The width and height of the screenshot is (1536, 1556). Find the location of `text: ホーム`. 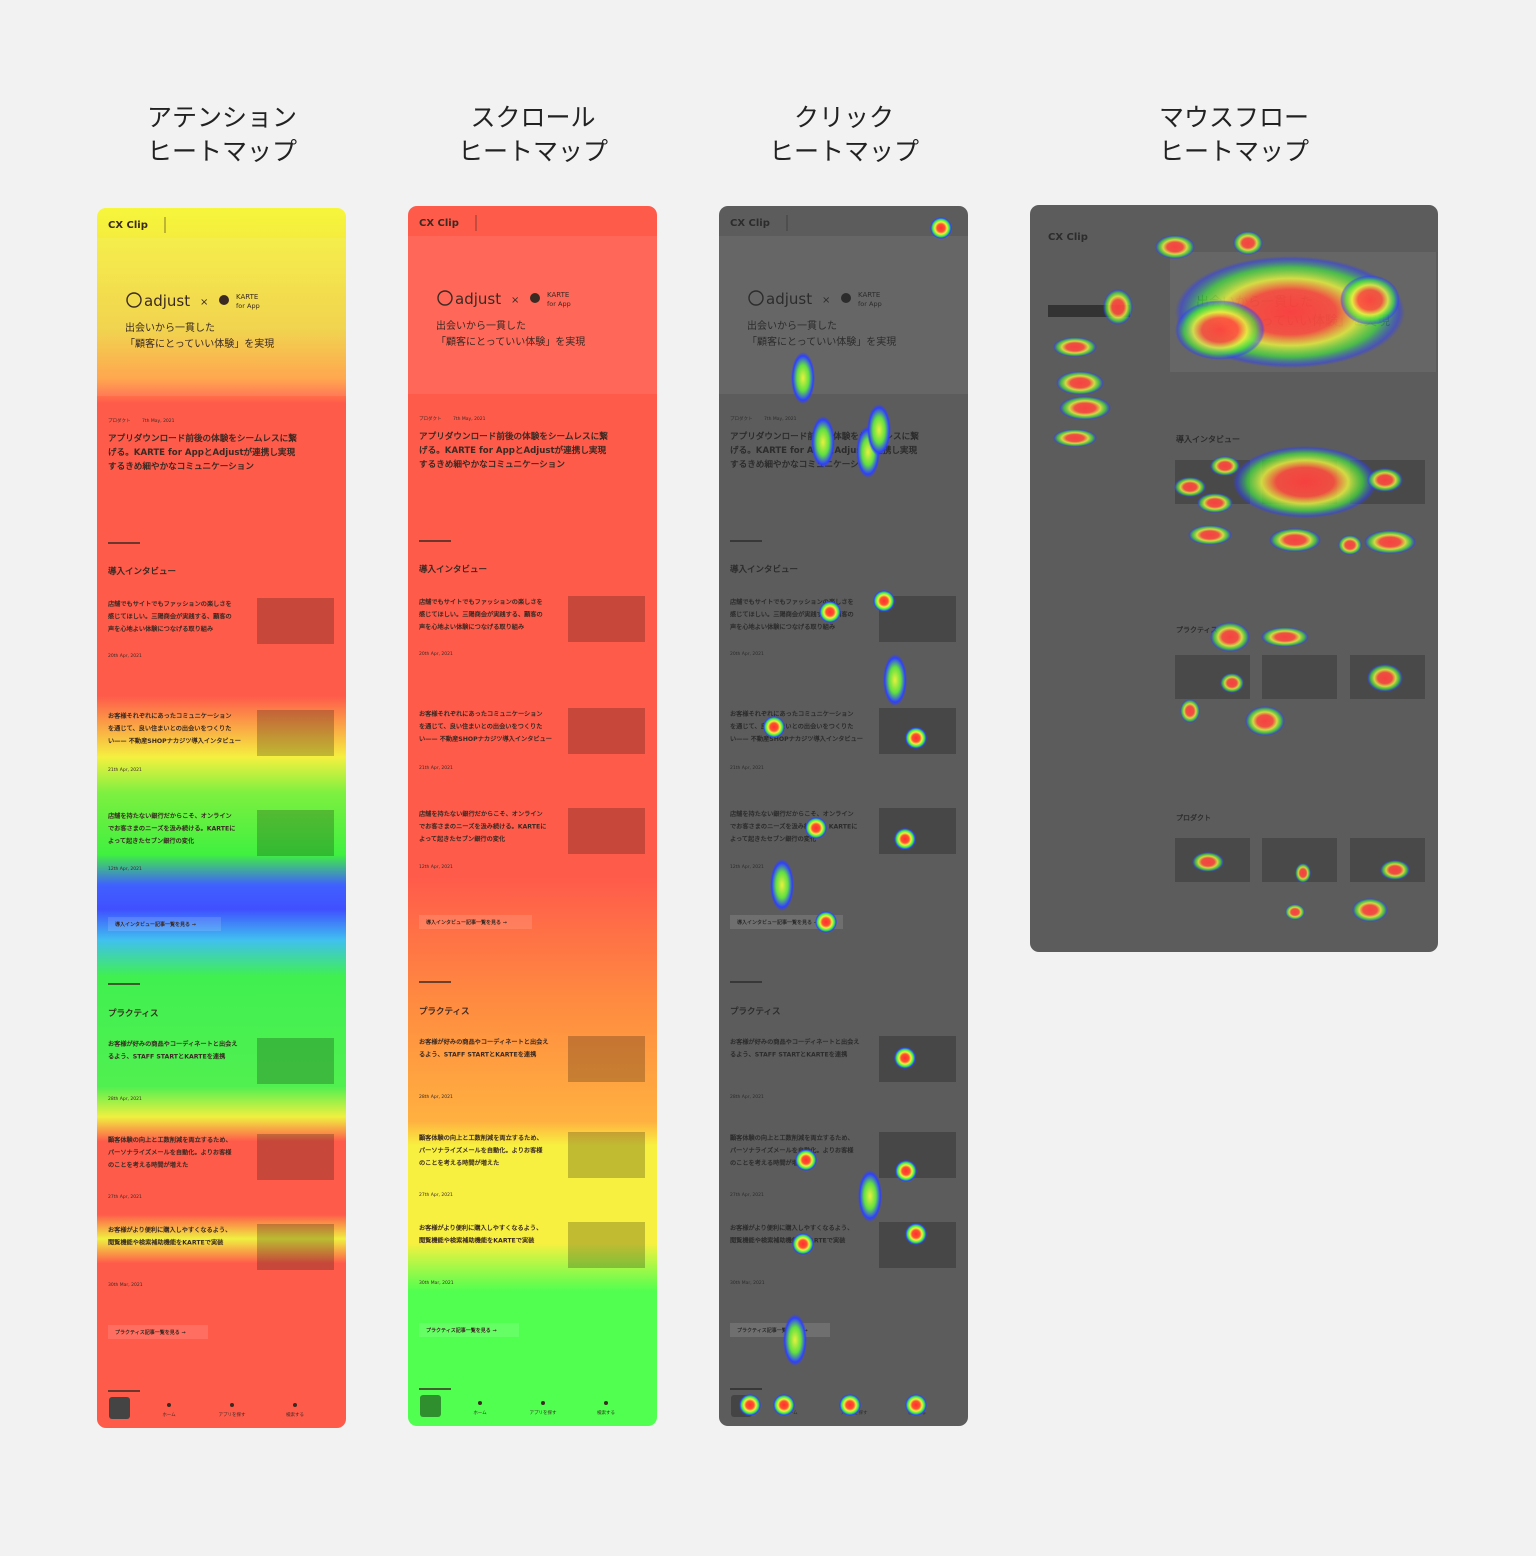

text: ホーム is located at coordinates (169, 1415).